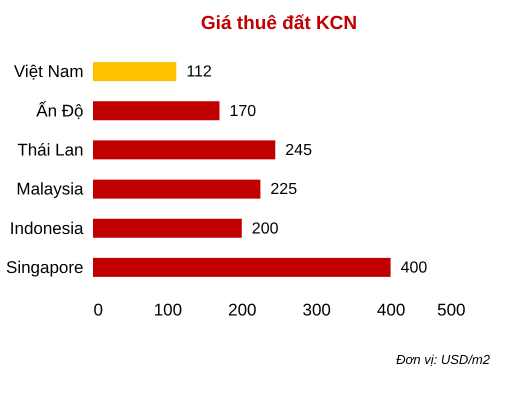  Describe the element at coordinates (50, 150) in the screenshot. I see `y-tick-label: Thái Lan` at that location.